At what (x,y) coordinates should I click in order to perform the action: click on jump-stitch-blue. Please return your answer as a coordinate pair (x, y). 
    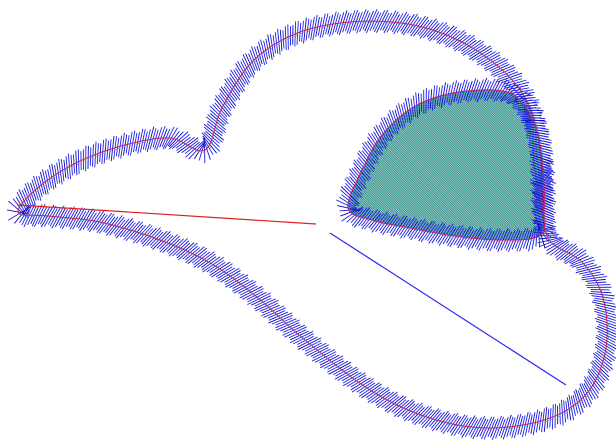
    Looking at the image, I should click on (448, 309).